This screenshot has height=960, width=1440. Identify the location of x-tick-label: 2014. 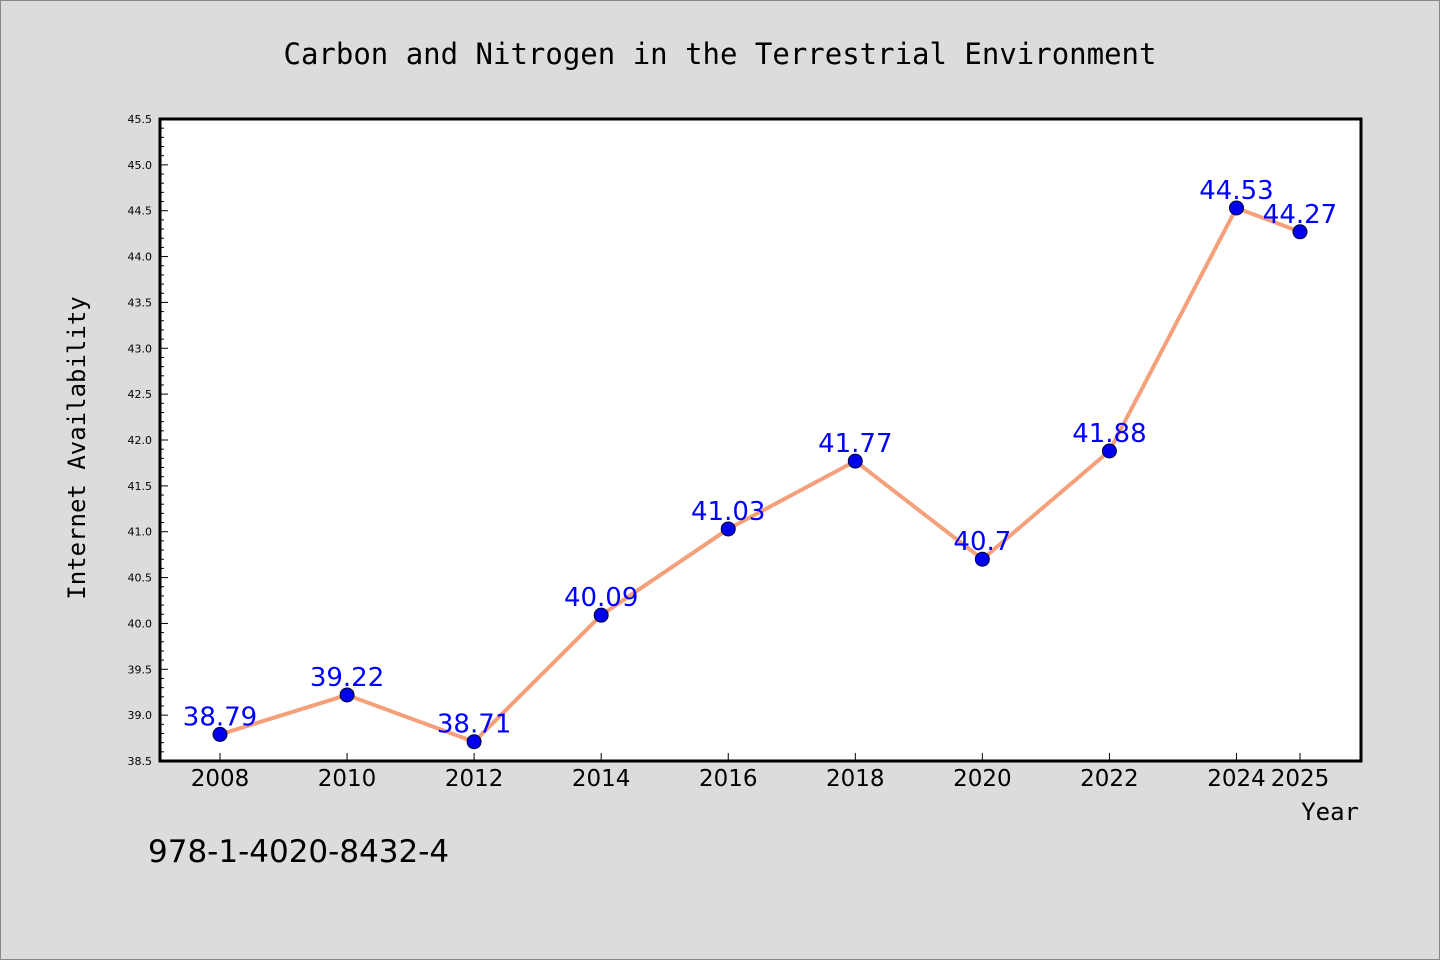
(601, 779).